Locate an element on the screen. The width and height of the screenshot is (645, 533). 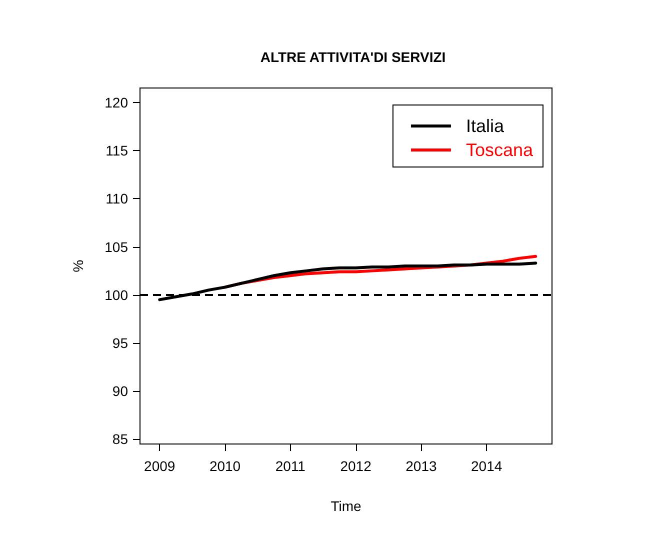
x-tick-label: 2011 is located at coordinates (290, 466).